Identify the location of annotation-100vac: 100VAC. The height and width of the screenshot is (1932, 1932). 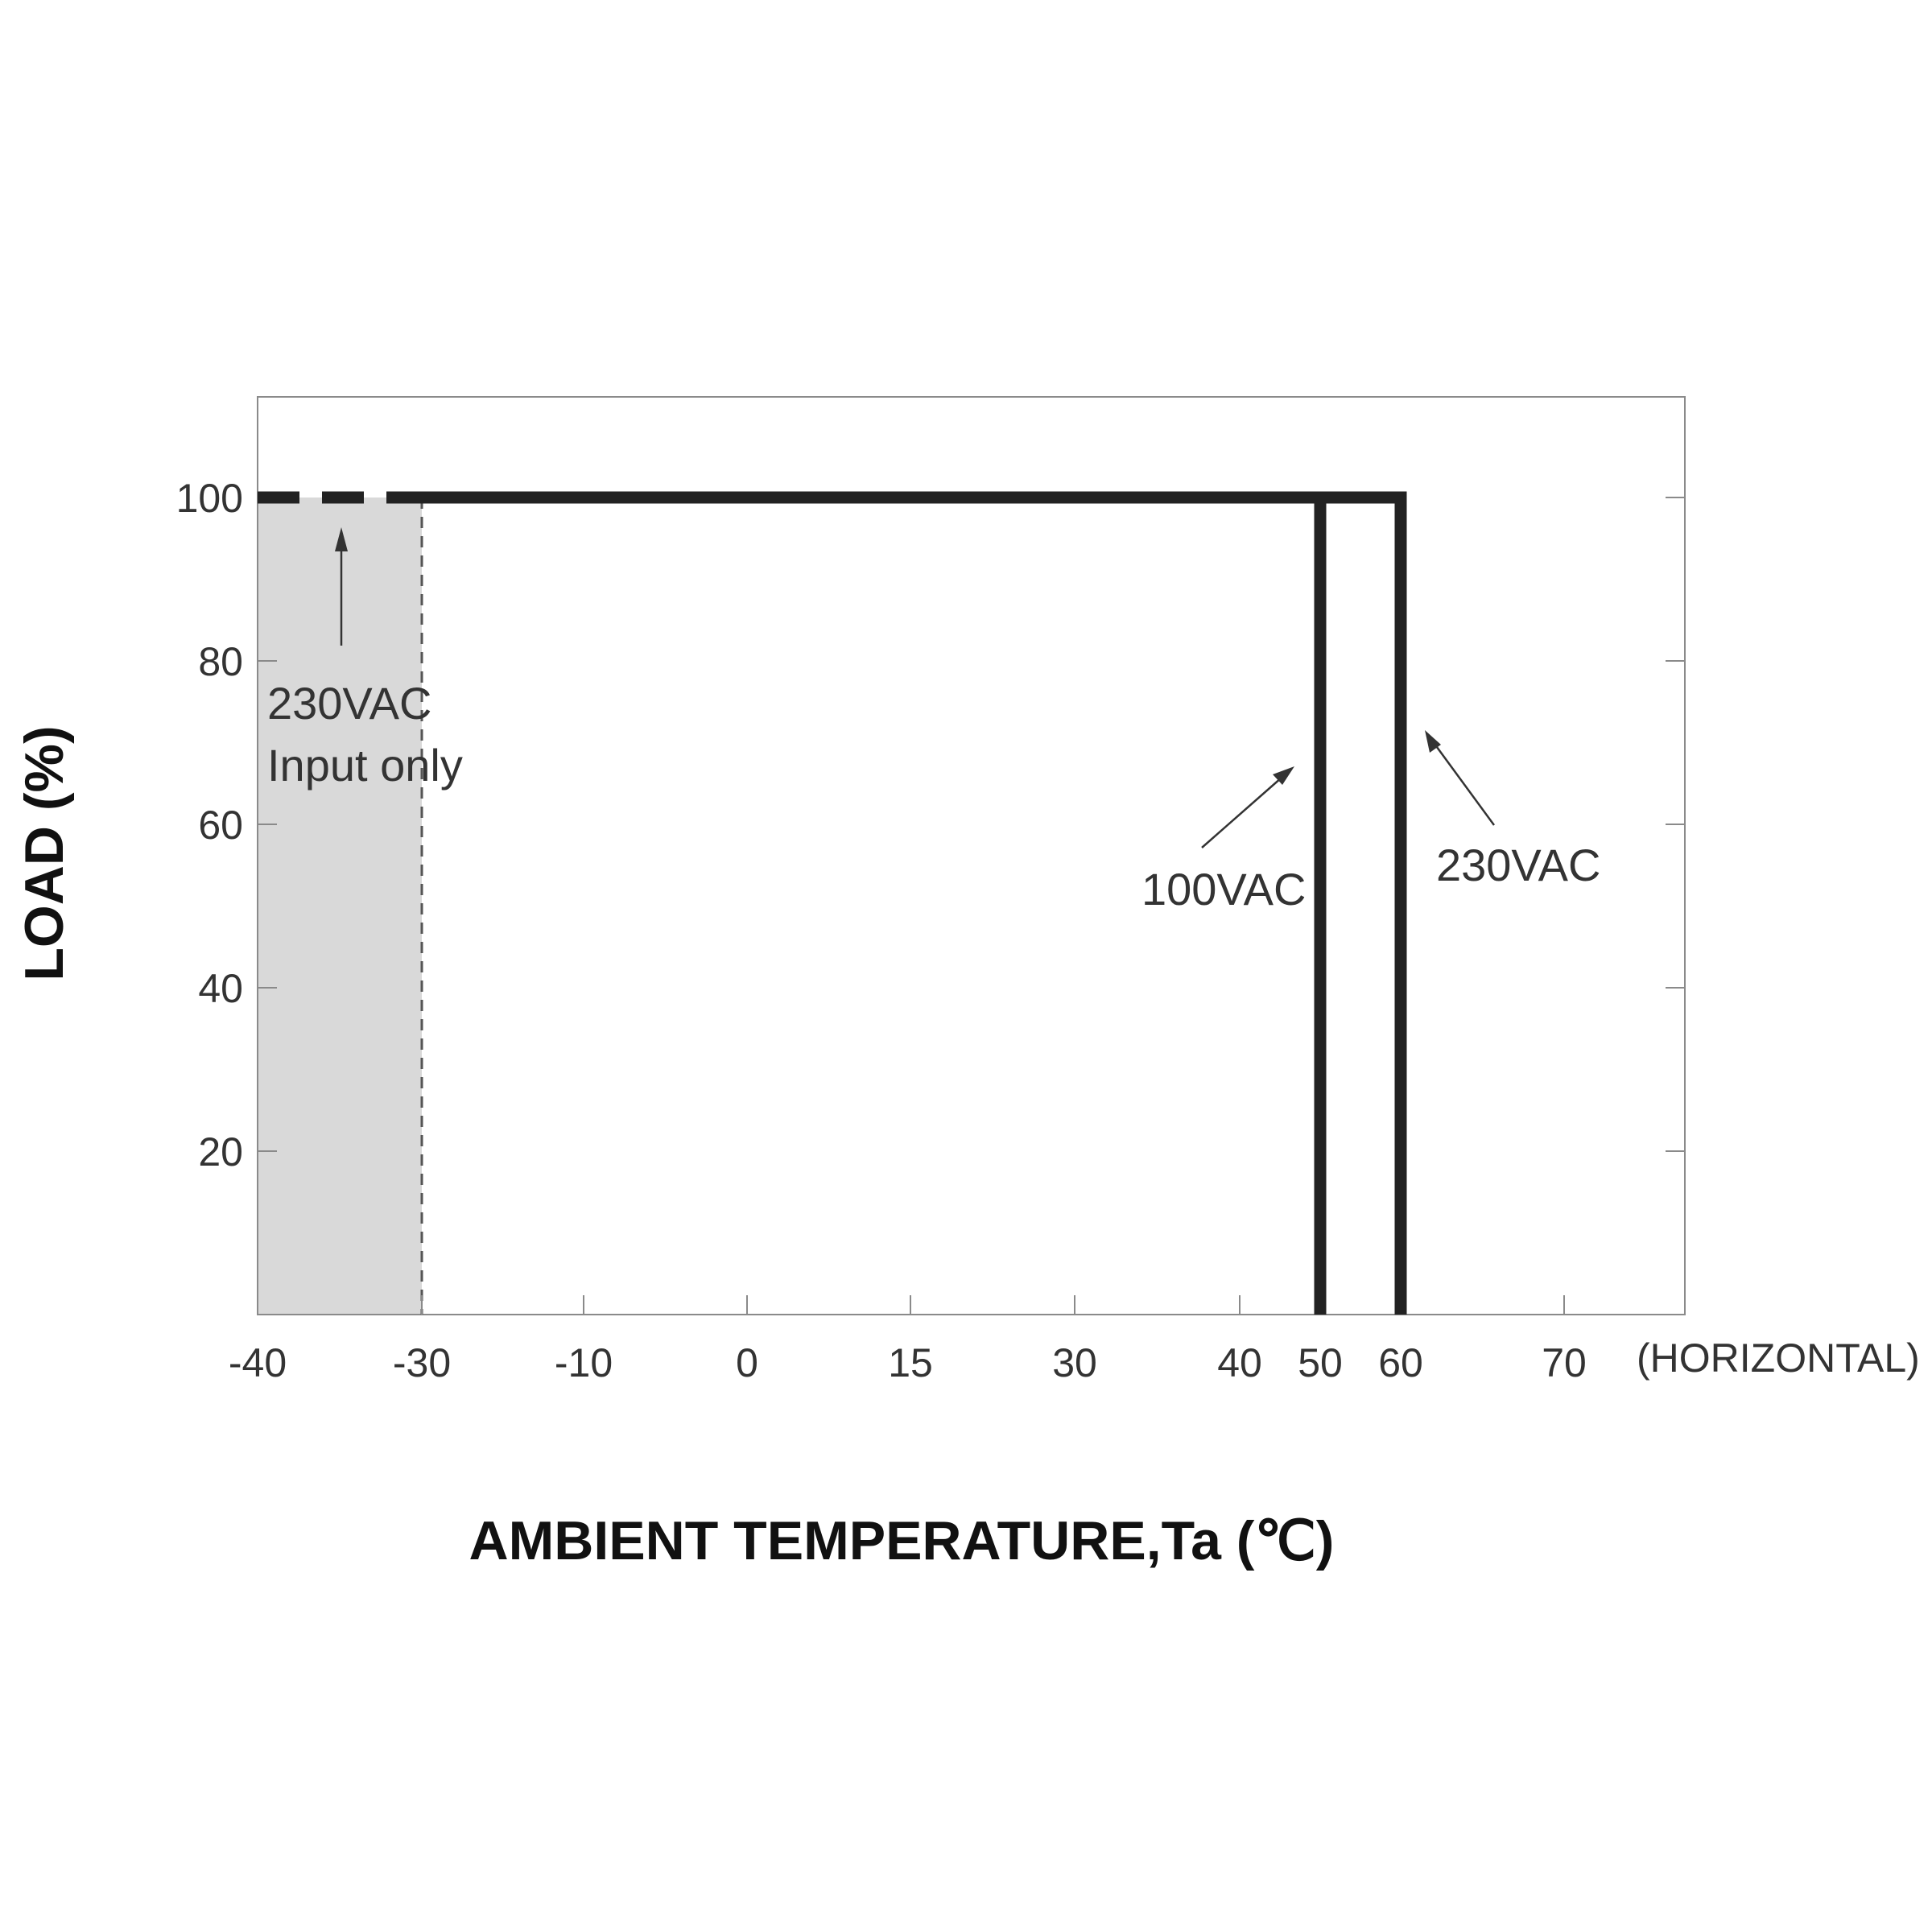
(1223, 840).